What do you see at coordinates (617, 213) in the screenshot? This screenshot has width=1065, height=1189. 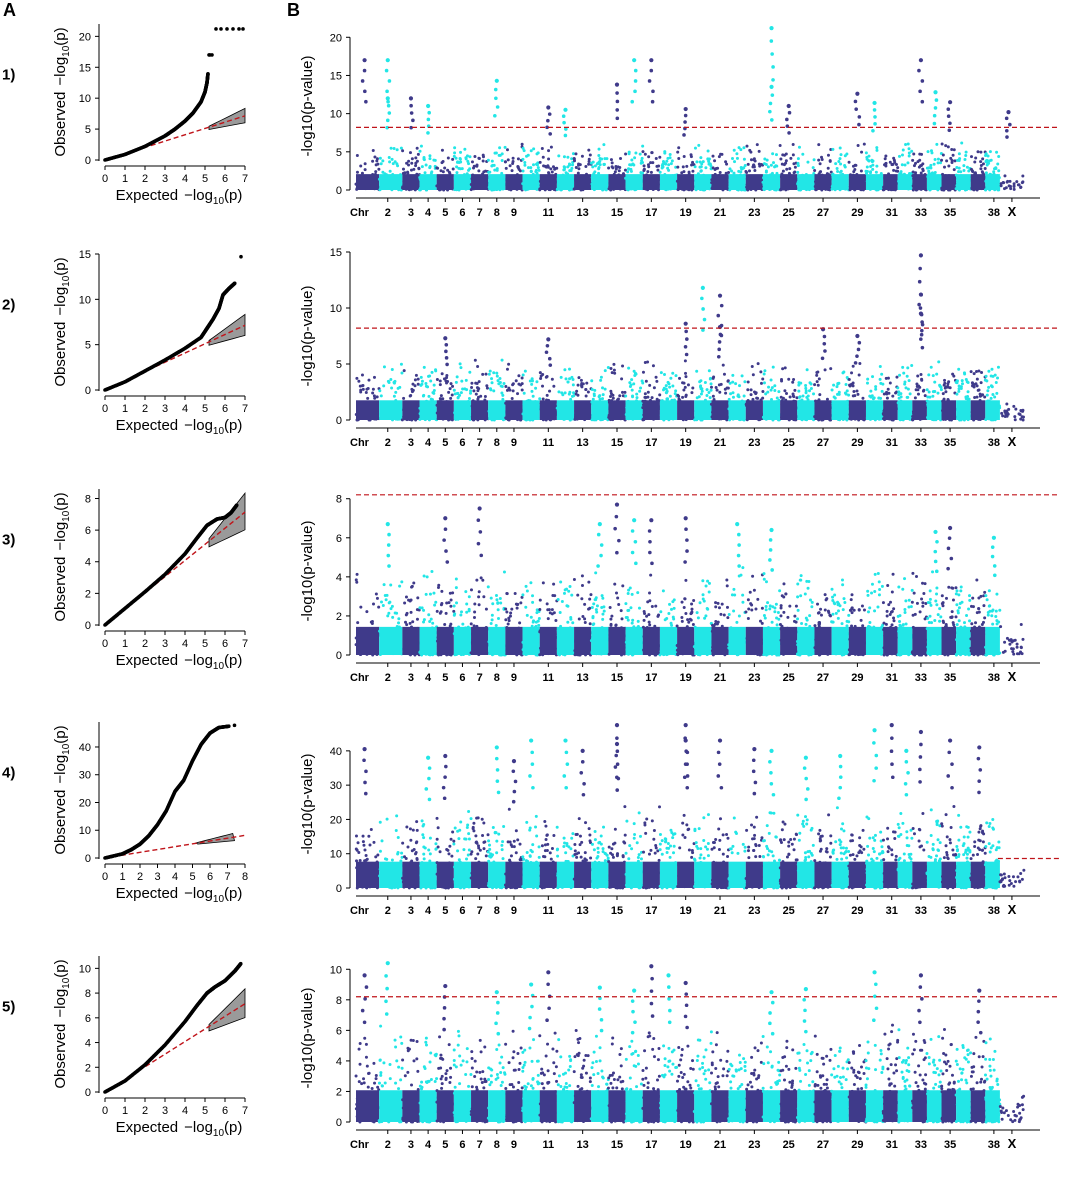 I see `manhattan-x-tick-label: 15` at bounding box center [617, 213].